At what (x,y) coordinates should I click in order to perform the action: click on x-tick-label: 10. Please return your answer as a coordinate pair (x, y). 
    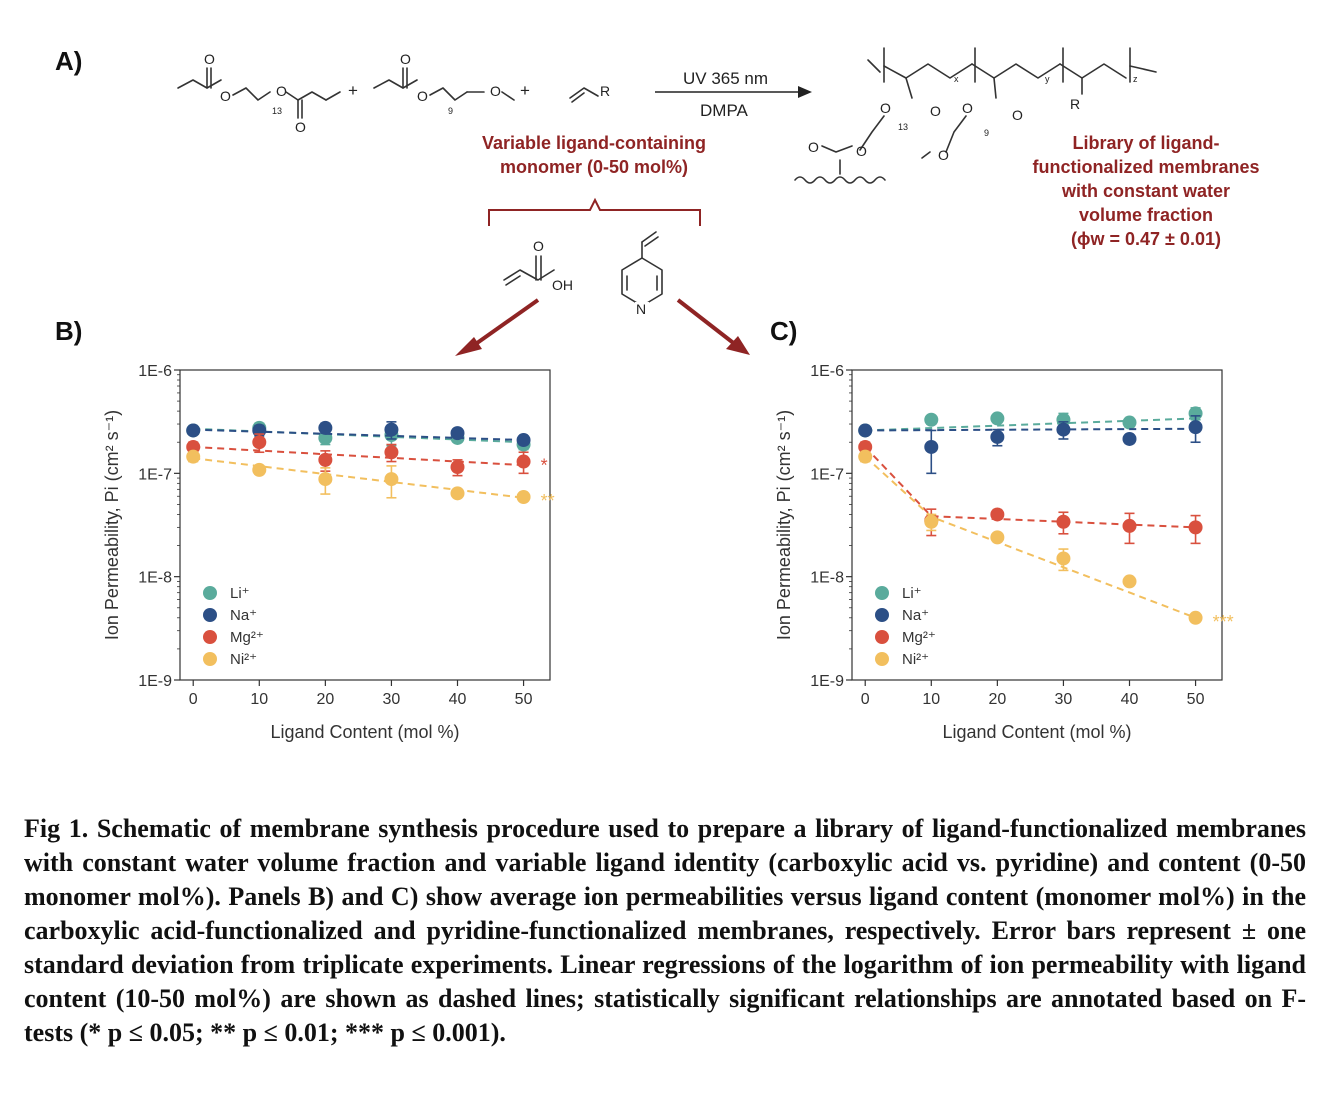
    Looking at the image, I should click on (931, 699).